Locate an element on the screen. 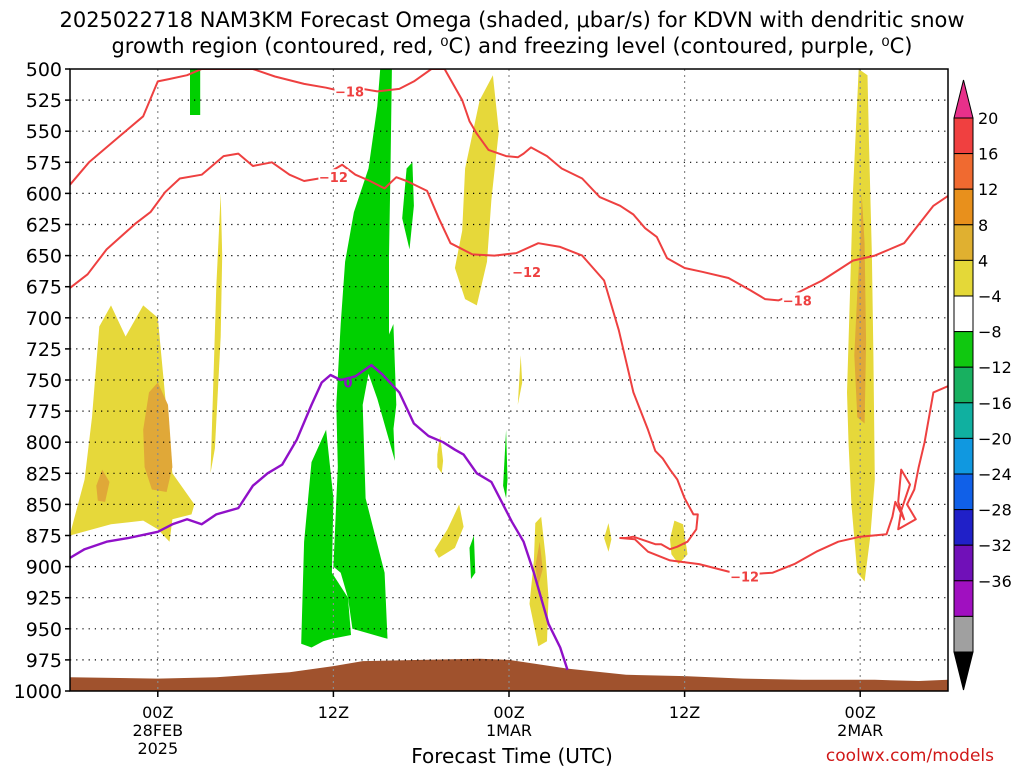 This screenshot has height=768, width=1024. y-tick-label: 925 is located at coordinates (44, 599).